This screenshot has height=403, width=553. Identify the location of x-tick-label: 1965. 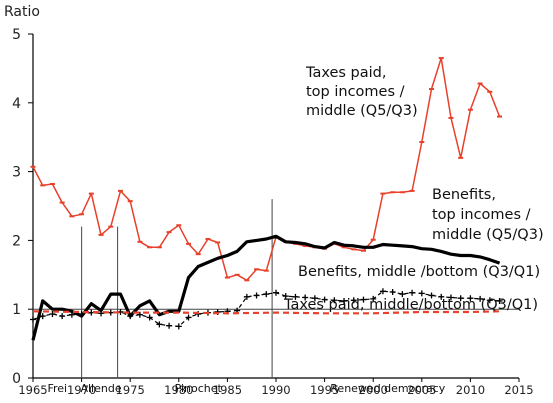
(32, 390).